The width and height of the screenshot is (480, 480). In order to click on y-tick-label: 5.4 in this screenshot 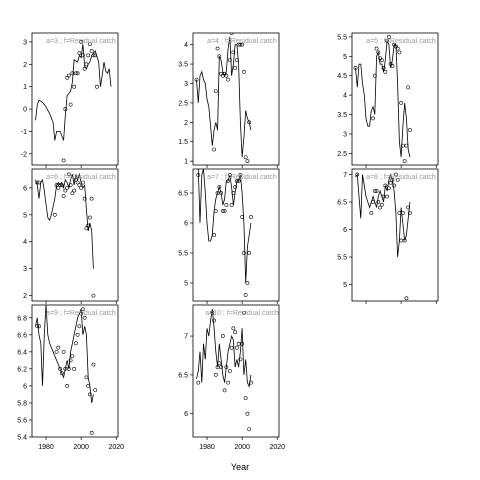, I will do `click(22, 438)`.